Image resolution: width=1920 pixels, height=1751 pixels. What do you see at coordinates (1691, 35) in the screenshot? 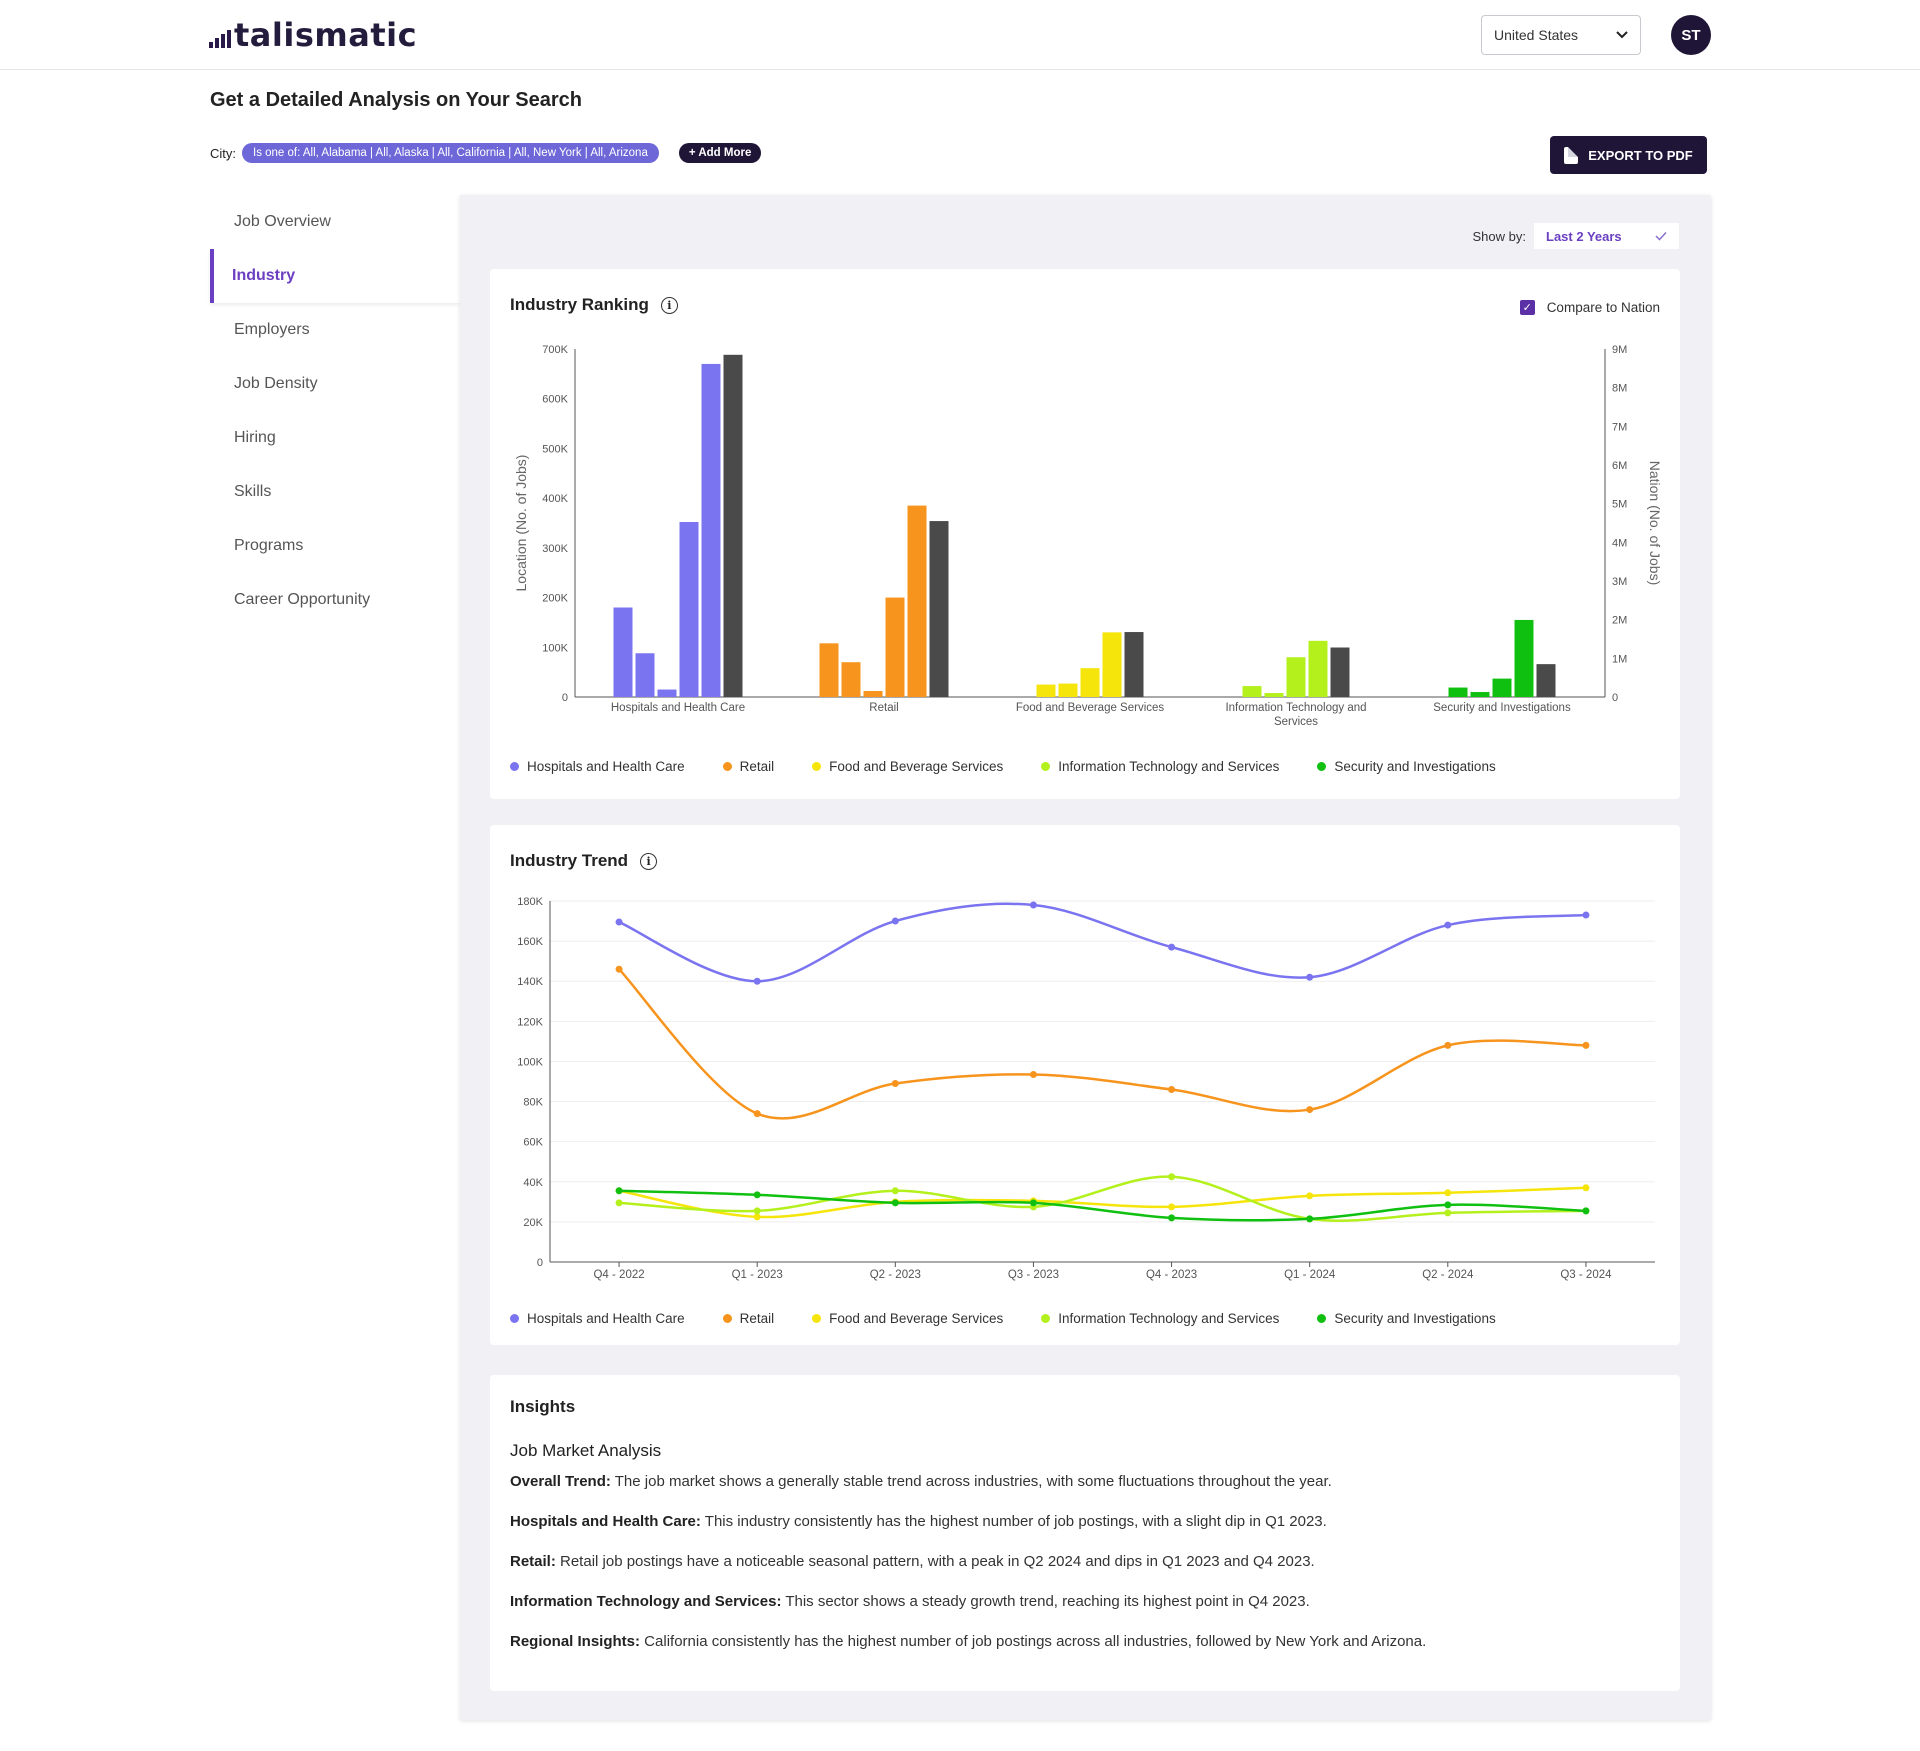
I see `user-avatar: ST` at bounding box center [1691, 35].